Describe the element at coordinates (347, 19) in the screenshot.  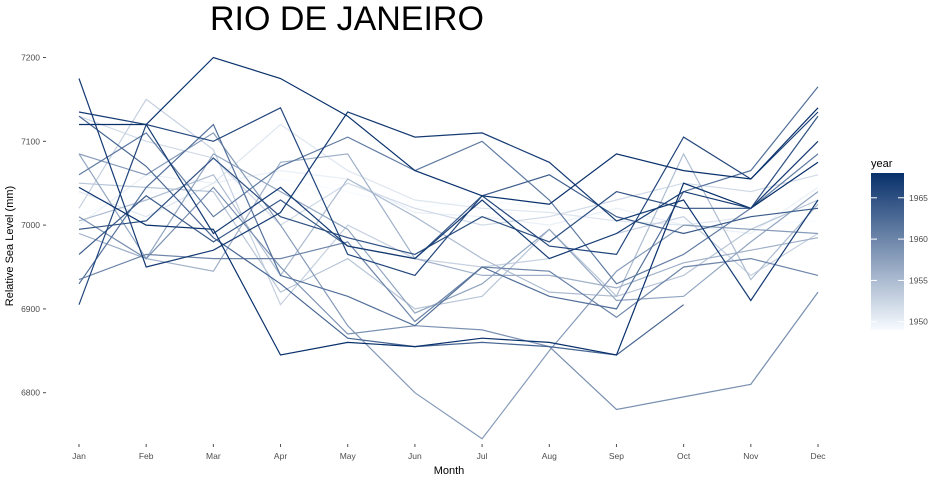
I see `chart-title: RIO DE JANEIRO` at that location.